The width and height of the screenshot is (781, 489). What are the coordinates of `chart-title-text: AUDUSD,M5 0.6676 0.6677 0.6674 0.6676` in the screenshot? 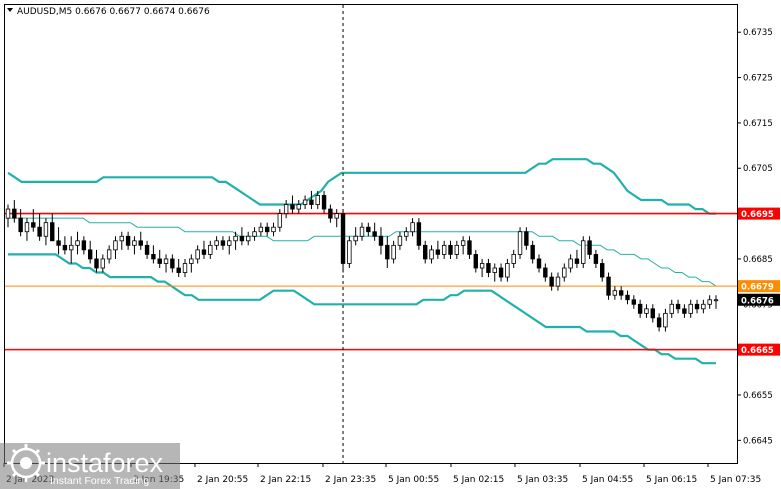 It's located at (113, 12).